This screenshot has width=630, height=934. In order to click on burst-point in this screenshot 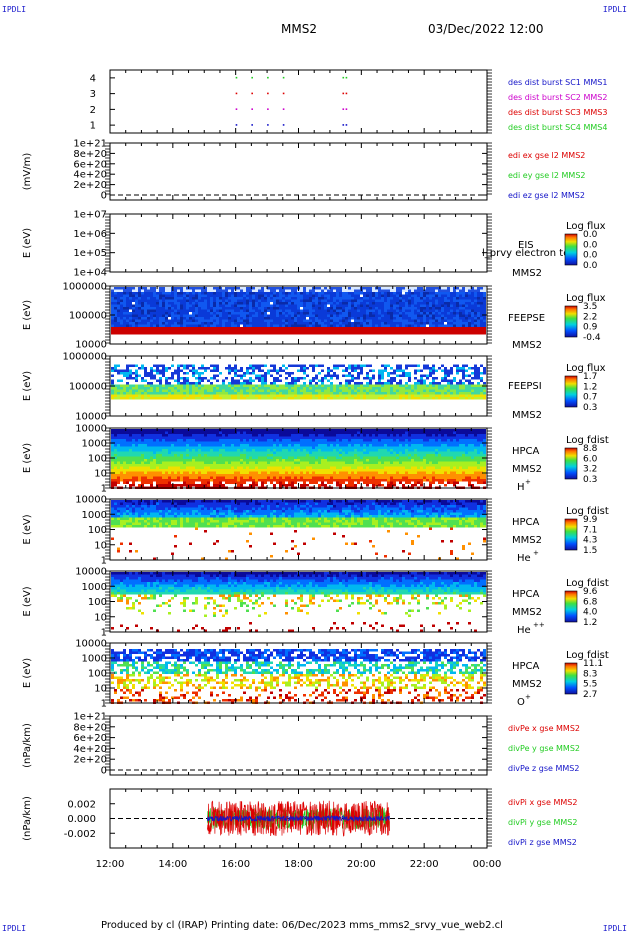, I will do `click(343, 93)`.